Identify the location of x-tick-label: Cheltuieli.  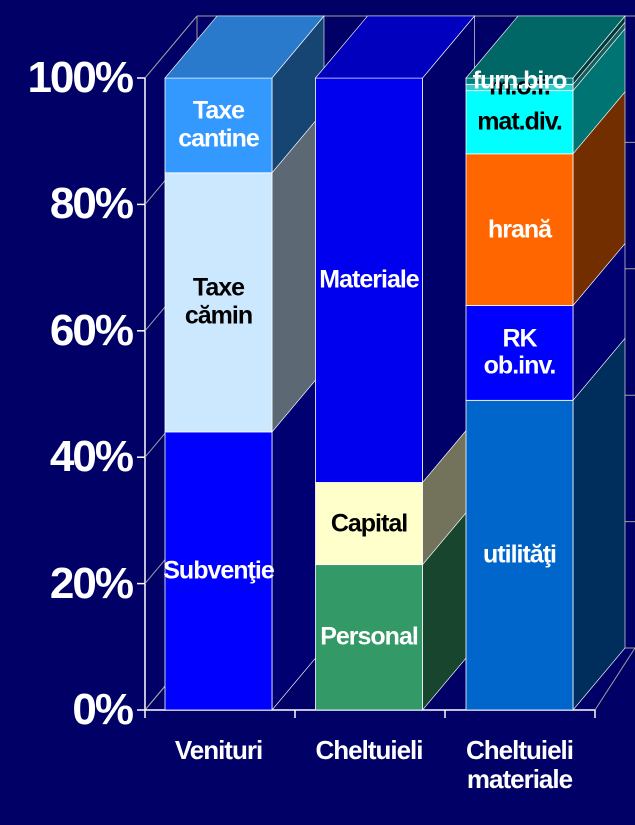
(369, 750).